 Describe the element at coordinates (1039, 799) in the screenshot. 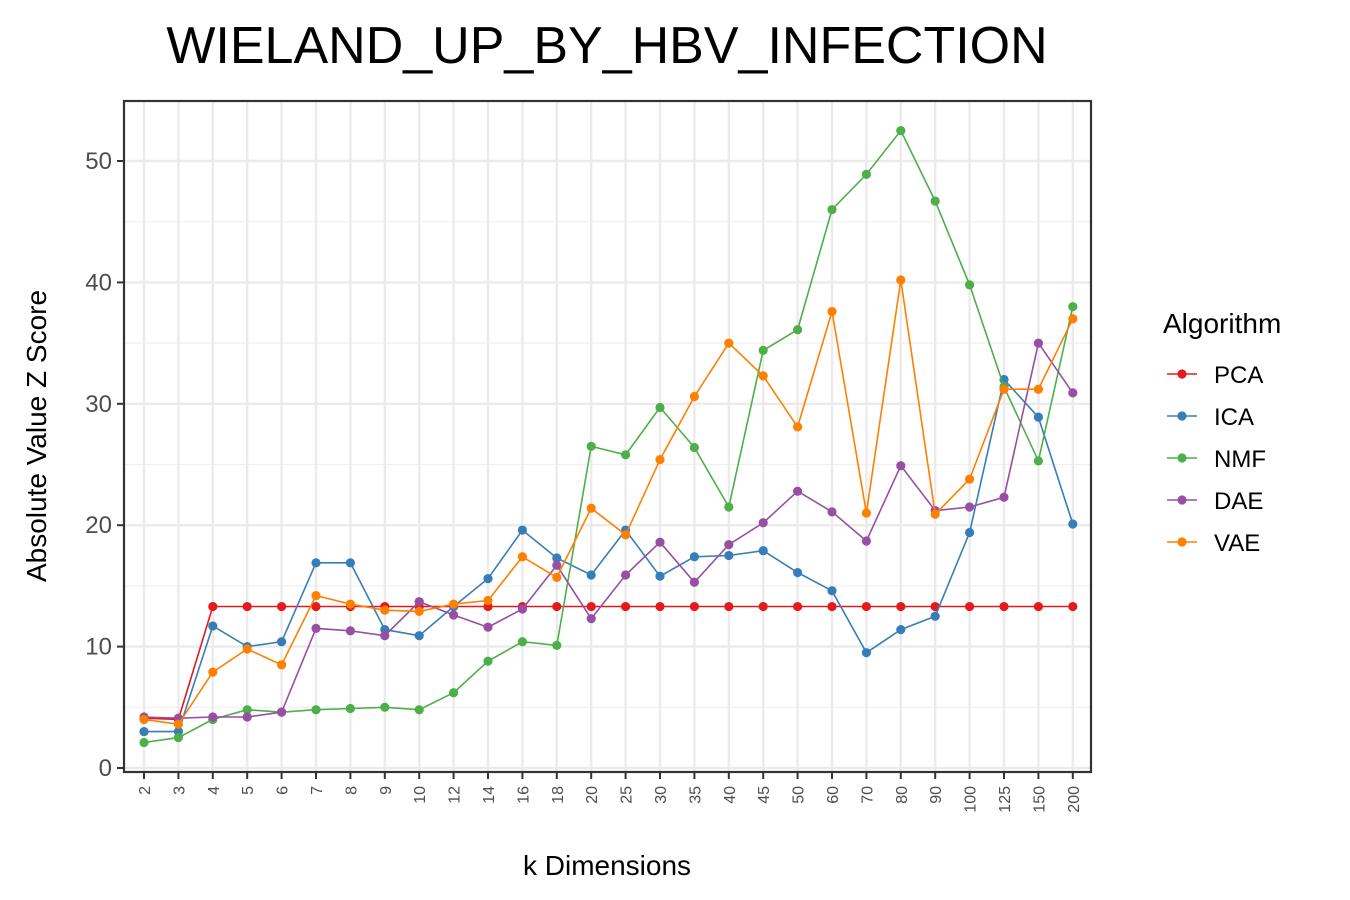

I see `x-tick-label: 150` at that location.